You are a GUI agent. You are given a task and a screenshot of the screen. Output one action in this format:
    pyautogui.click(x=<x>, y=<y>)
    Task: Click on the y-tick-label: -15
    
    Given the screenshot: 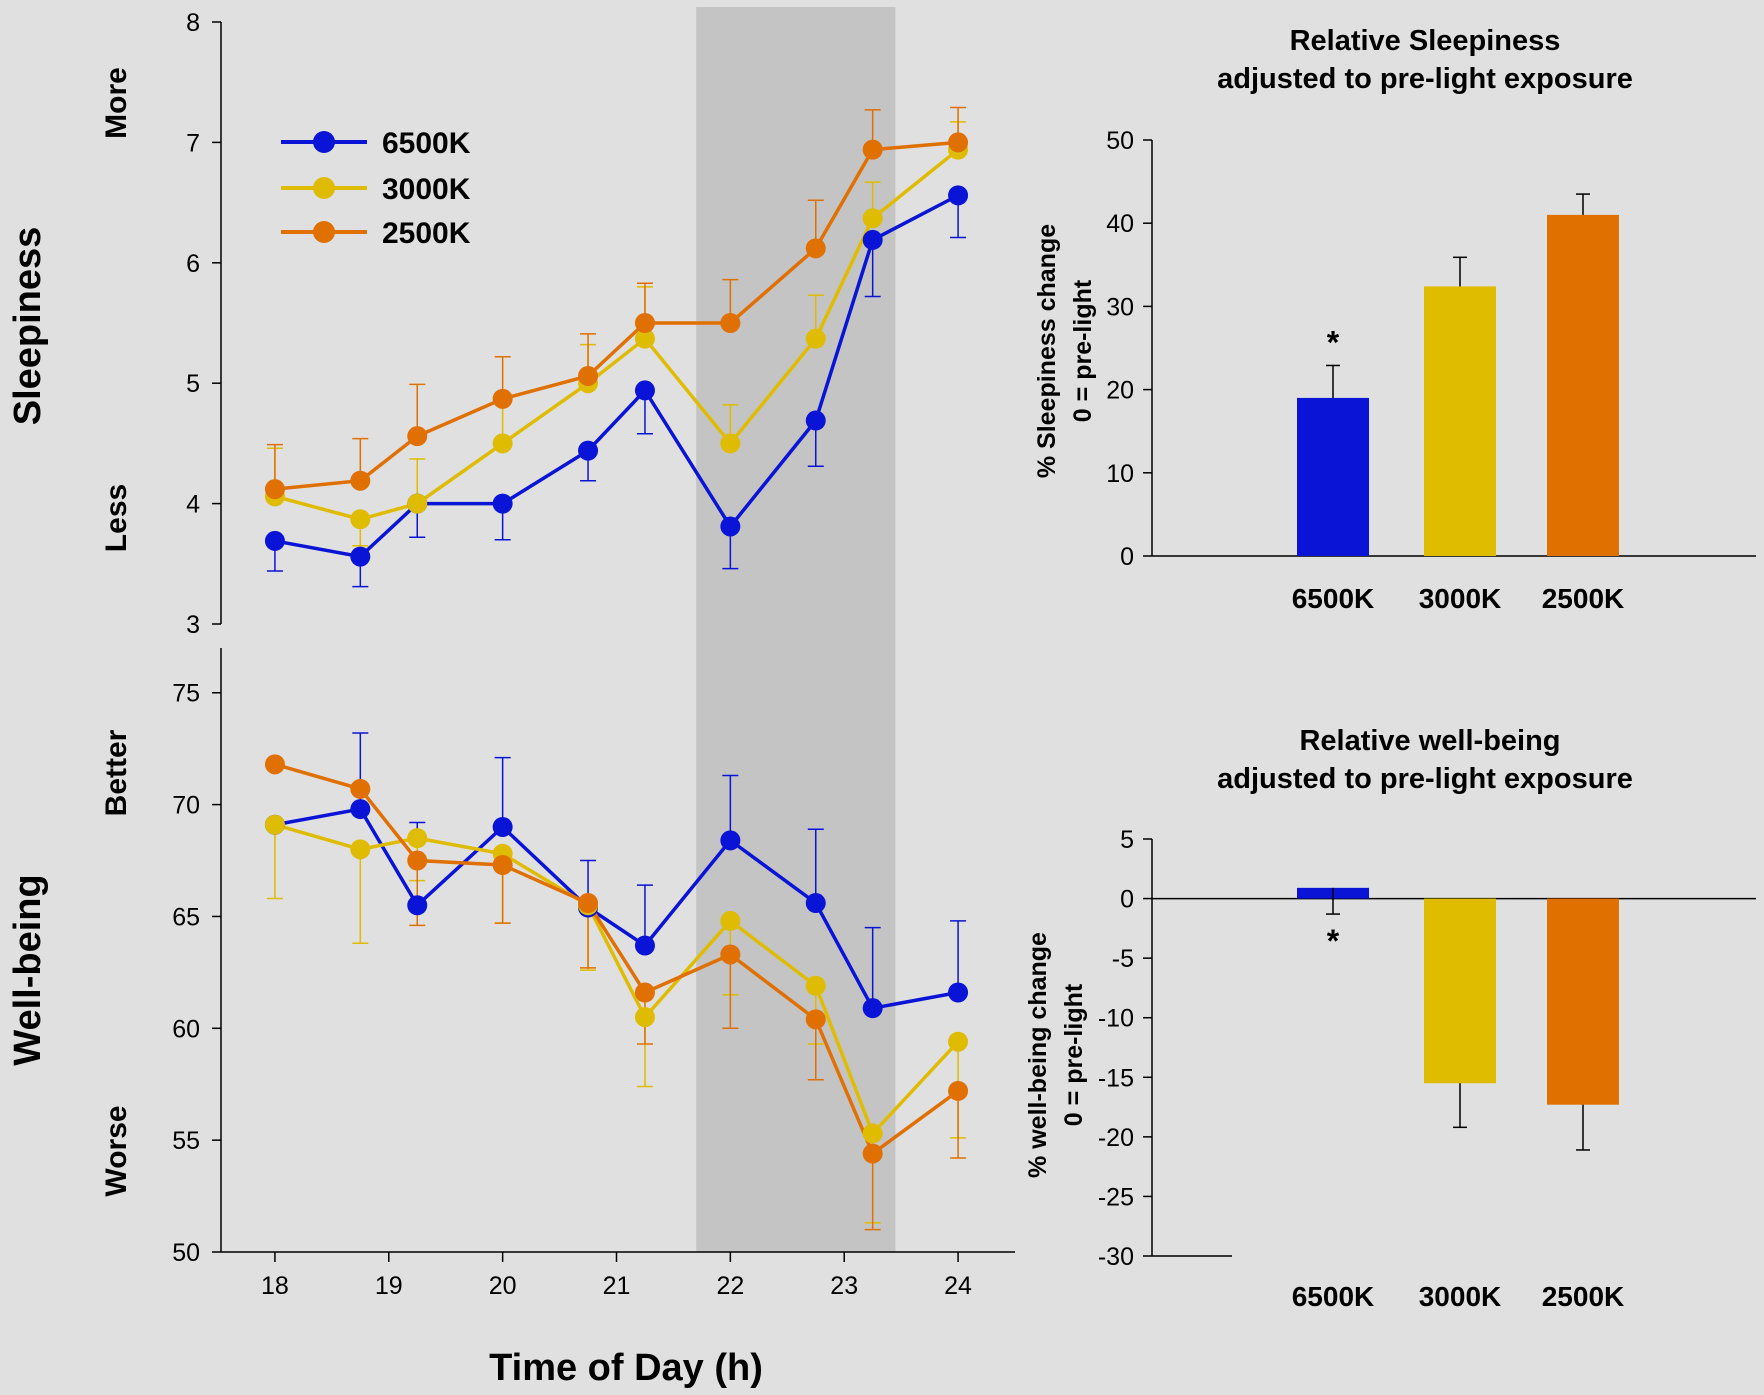 What is the action you would take?
    pyautogui.click(x=1116, y=1078)
    